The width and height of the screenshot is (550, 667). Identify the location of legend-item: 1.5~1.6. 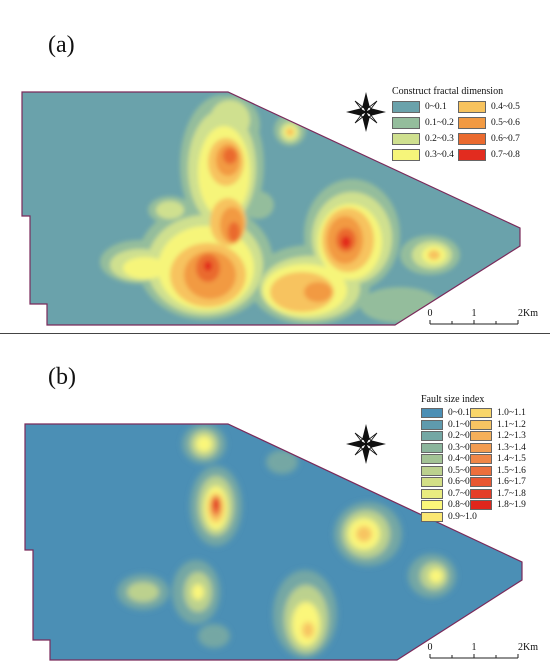
(498, 470).